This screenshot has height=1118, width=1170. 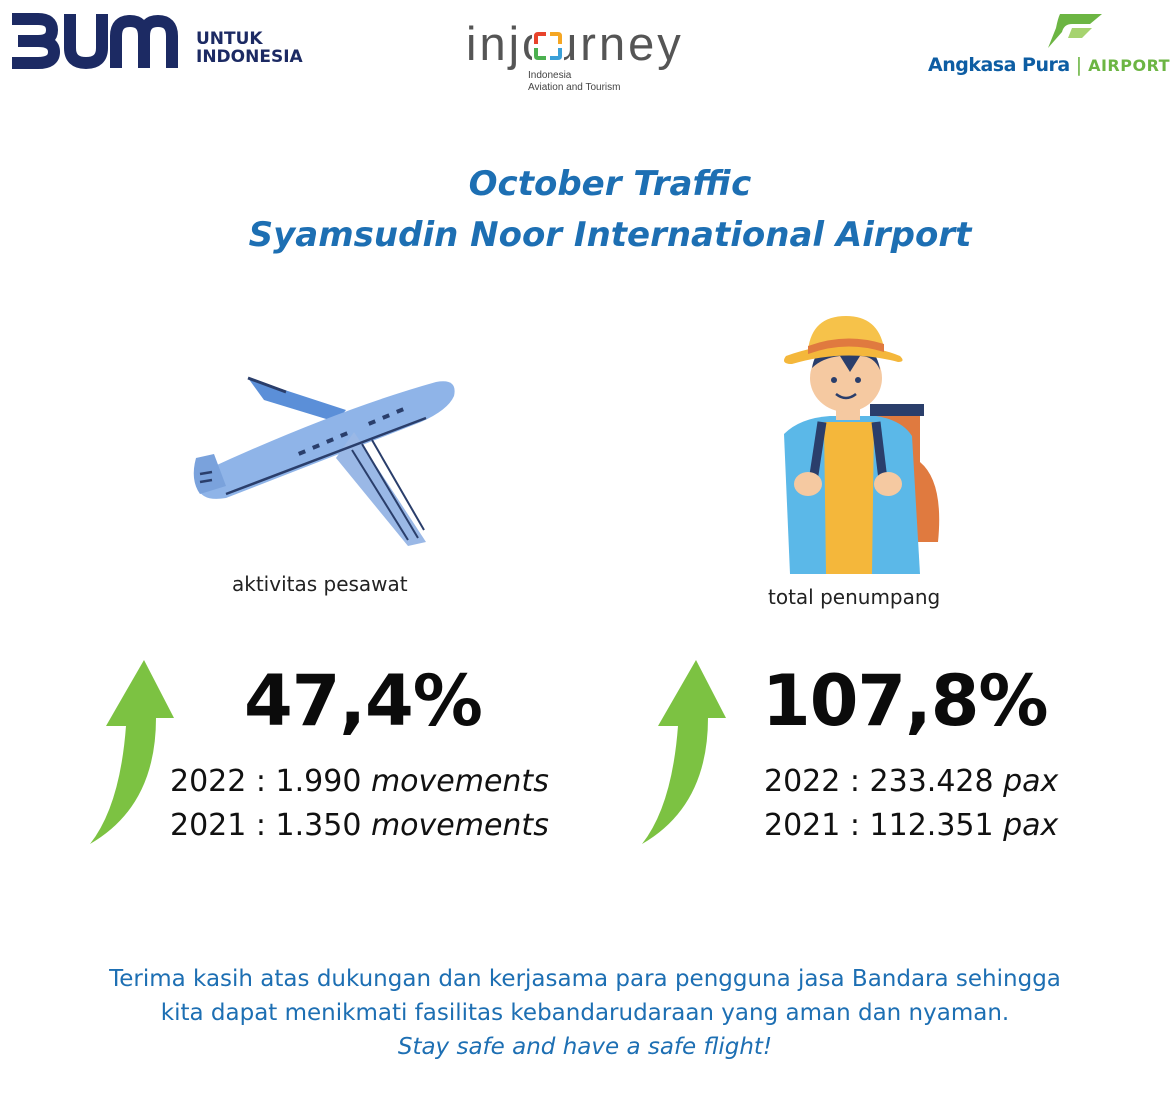 I want to click on passenger-growth: 107,8%, so click(x=905, y=701).